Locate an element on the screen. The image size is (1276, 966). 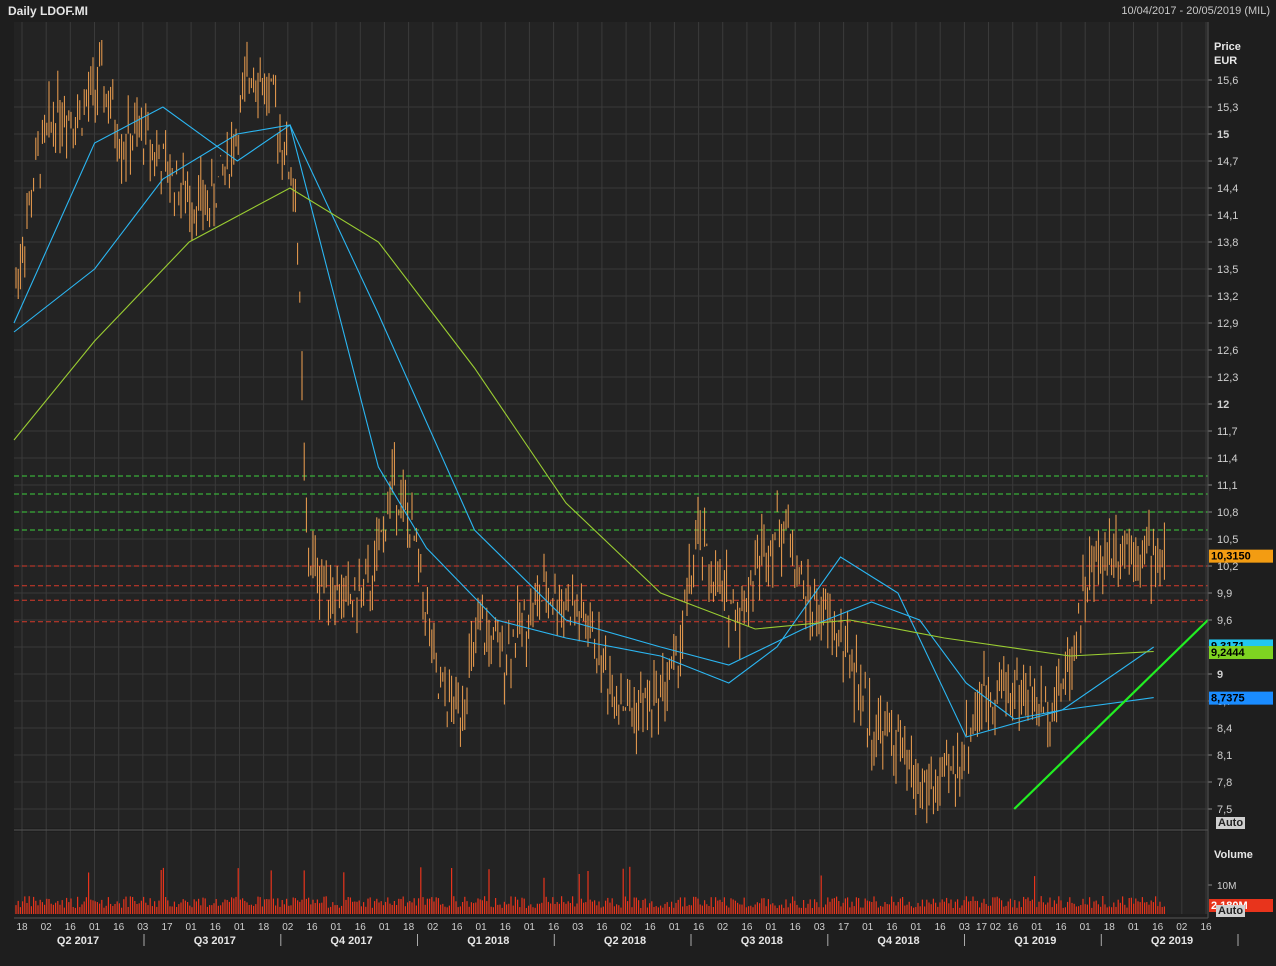
value-tag: 8,7375 is located at coordinates (1241, 698).